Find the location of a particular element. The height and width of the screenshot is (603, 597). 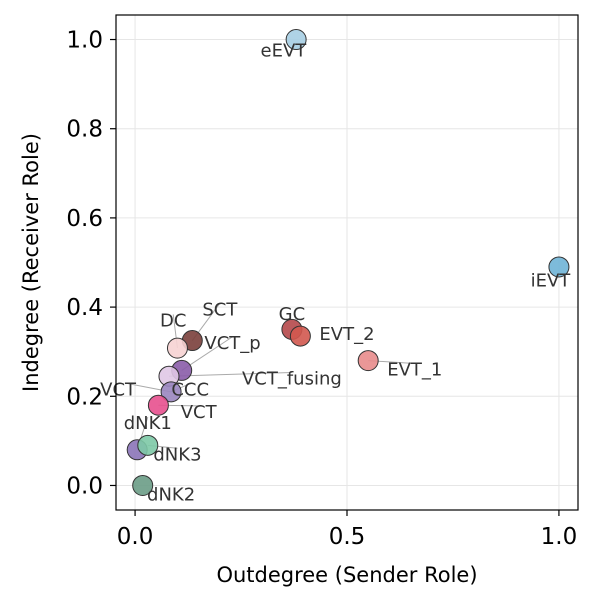

x-tick-label: 0.5 is located at coordinates (347, 537).